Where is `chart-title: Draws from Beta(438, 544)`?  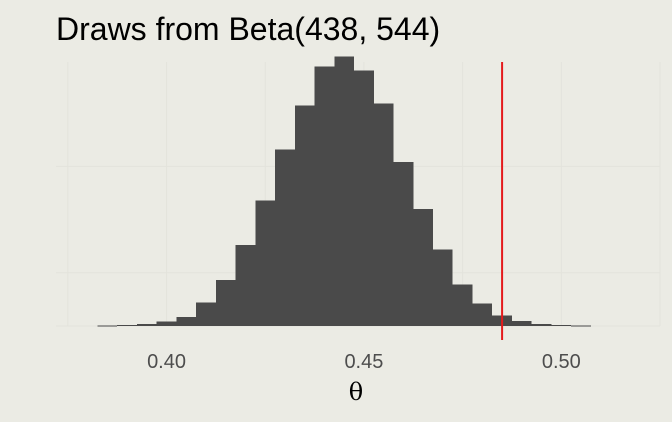
chart-title: Draws from Beta(438, 544) is located at coordinates (248, 29).